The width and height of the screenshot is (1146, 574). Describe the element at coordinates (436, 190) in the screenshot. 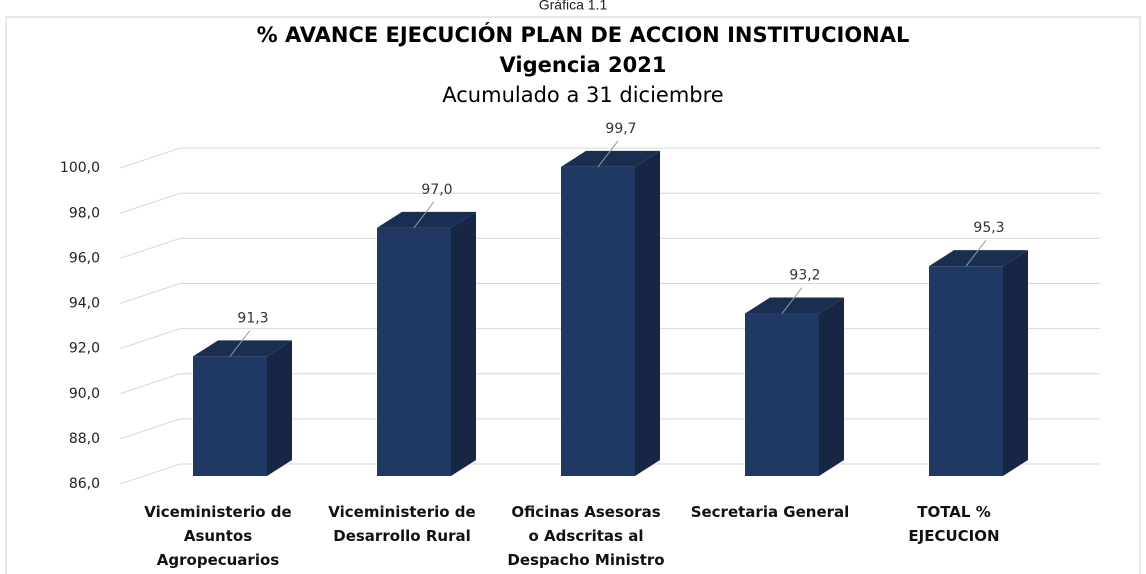

I see `value-label: 97,0` at that location.